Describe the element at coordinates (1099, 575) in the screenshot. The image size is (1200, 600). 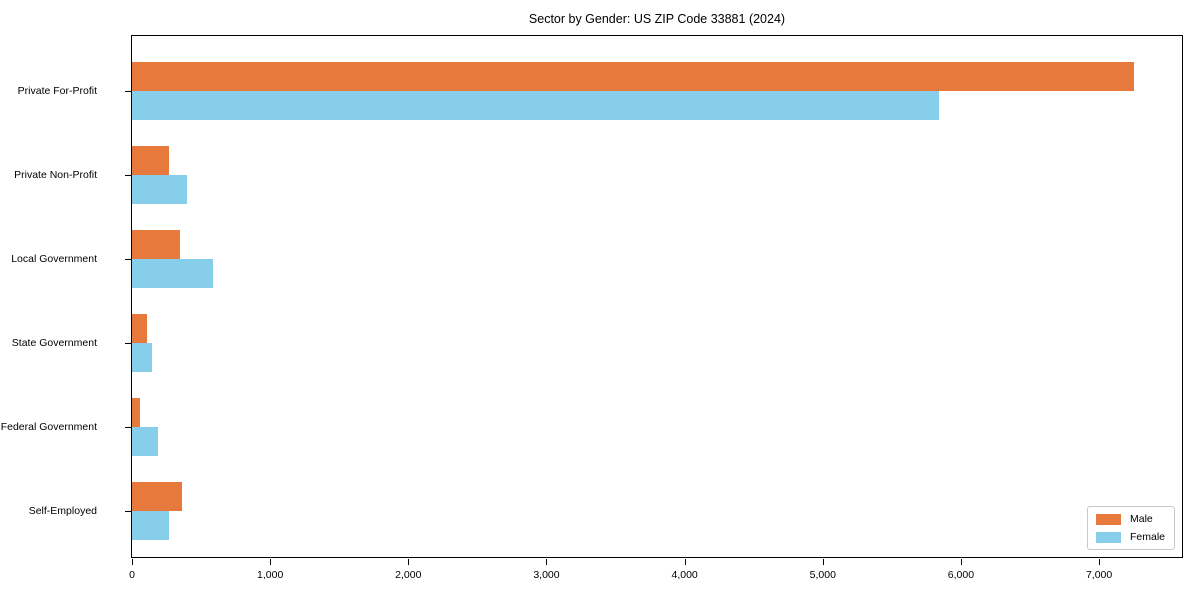
I see `x-tick-label: 7,000` at that location.